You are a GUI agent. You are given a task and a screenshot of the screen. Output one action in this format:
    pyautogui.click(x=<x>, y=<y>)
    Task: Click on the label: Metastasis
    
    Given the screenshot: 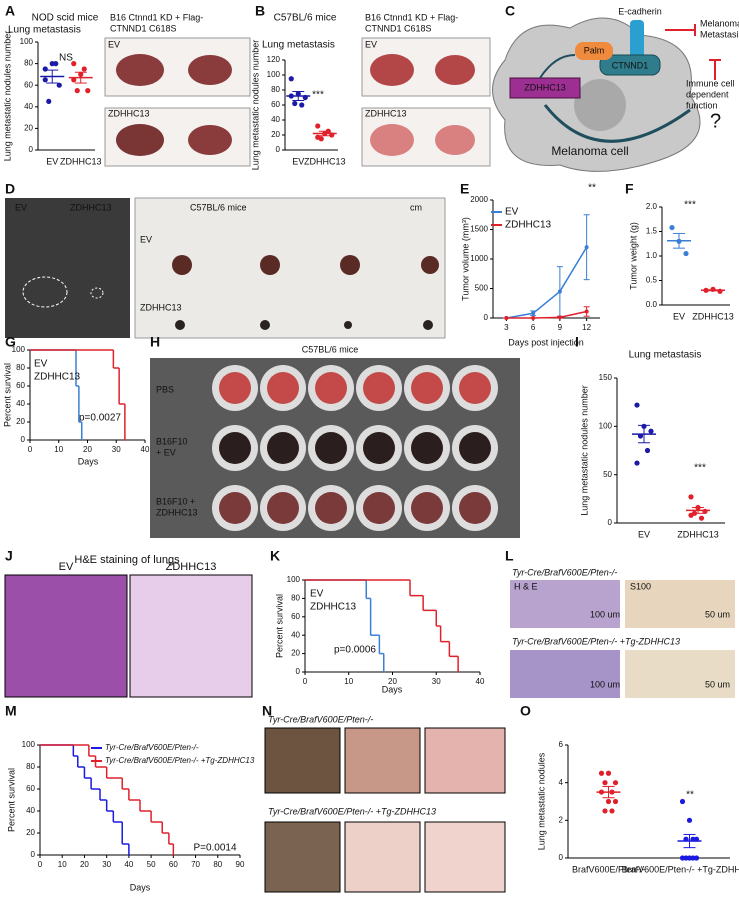 What is the action you would take?
    pyautogui.click(x=719, y=34)
    